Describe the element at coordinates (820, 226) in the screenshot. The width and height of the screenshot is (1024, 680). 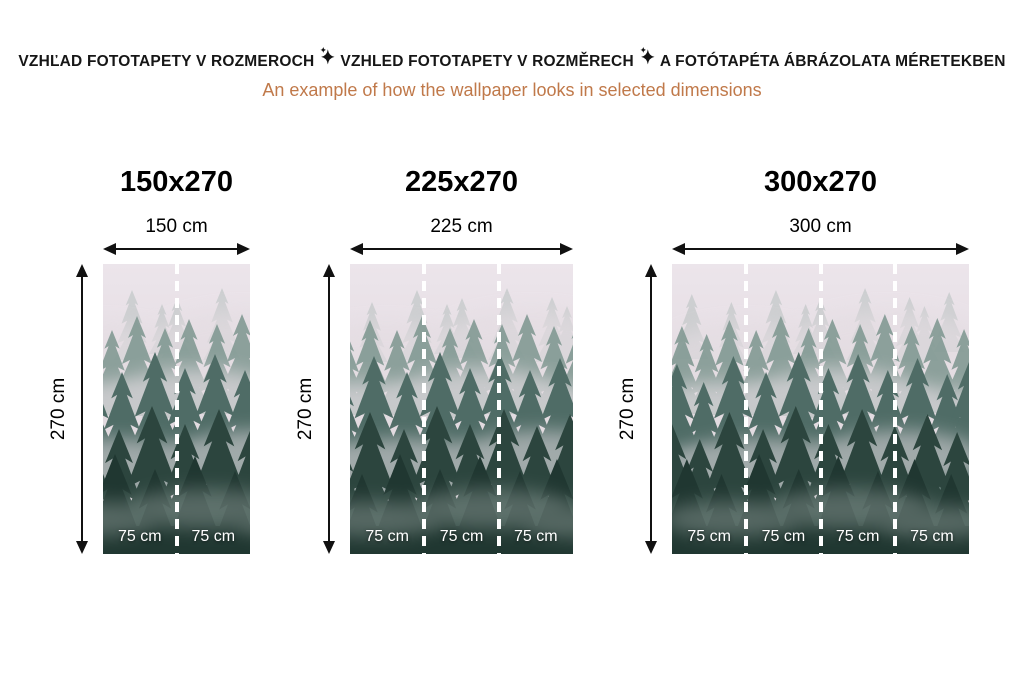
I see `width-dimension-label: 300 cm` at that location.